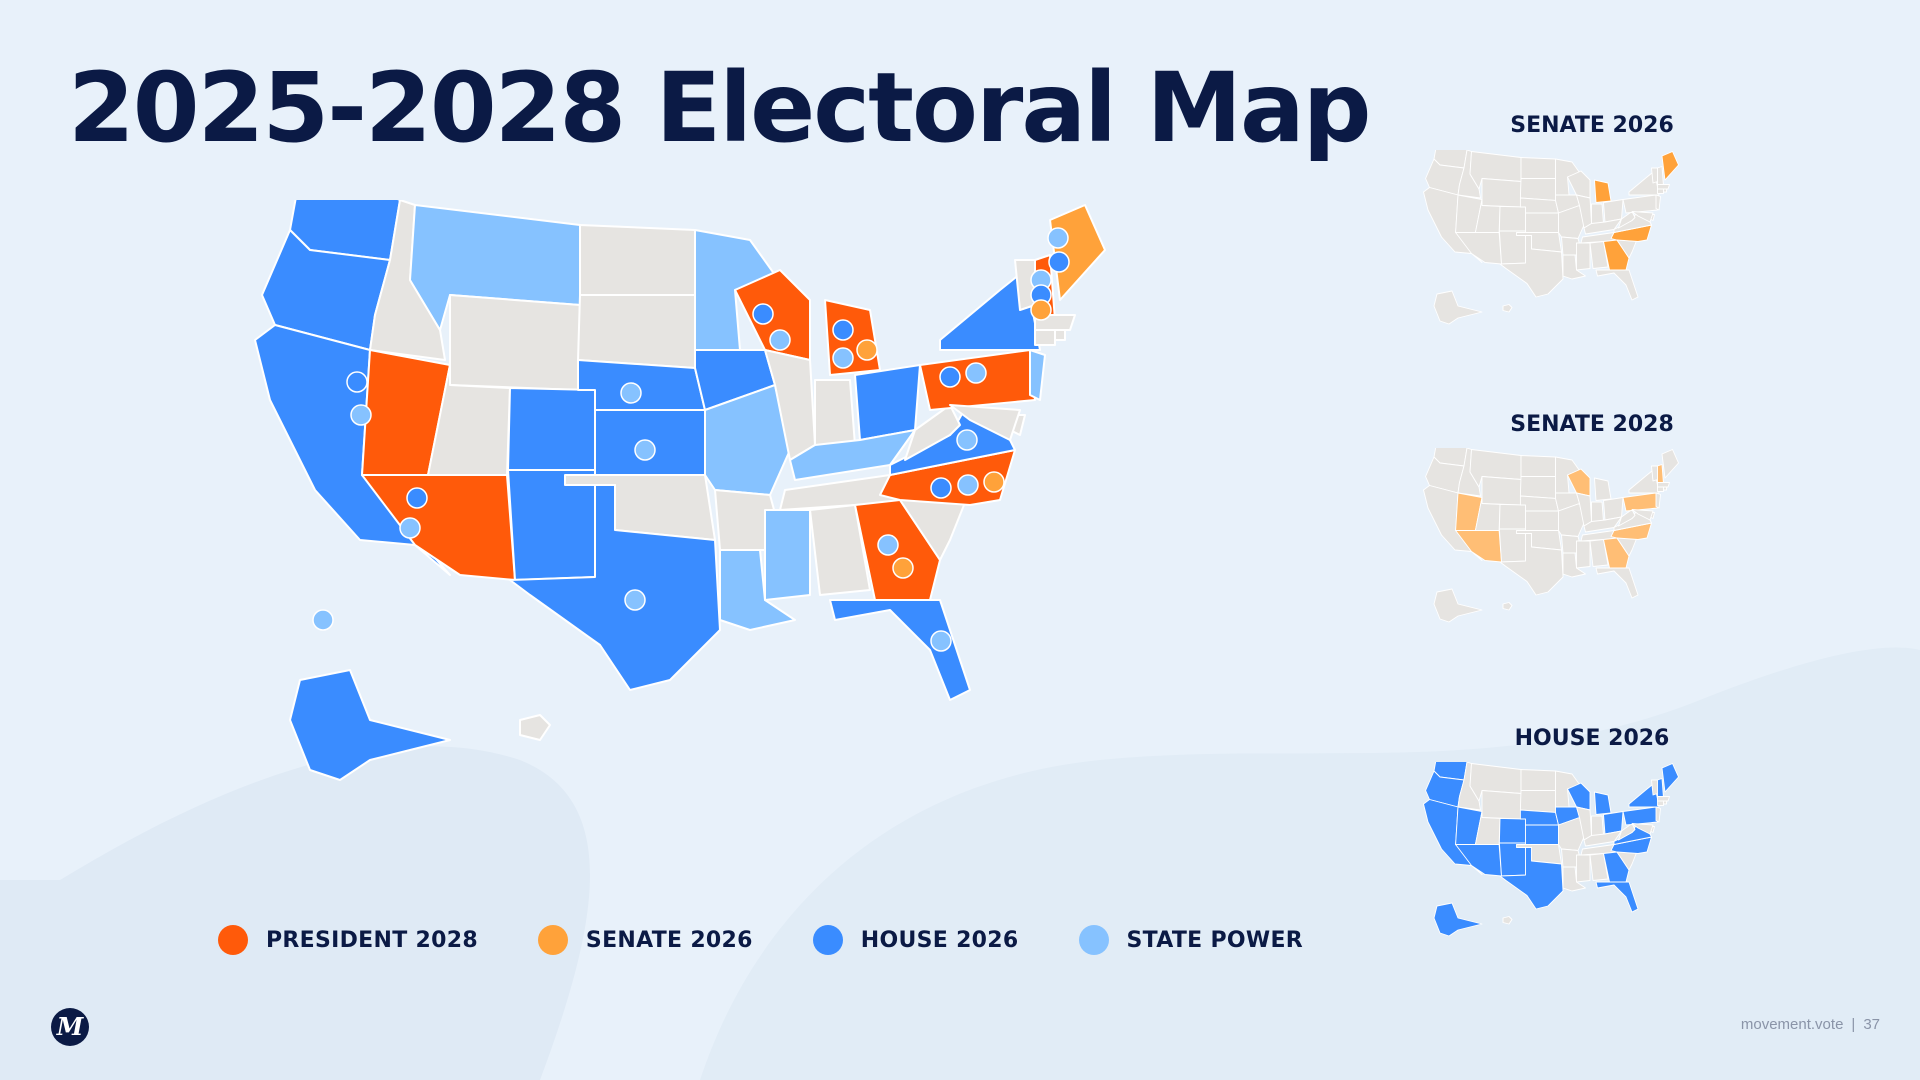 The image size is (1920, 1080). Describe the element at coordinates (1215, 940) in the screenshot. I see `legend-label: STATE POWER` at that location.